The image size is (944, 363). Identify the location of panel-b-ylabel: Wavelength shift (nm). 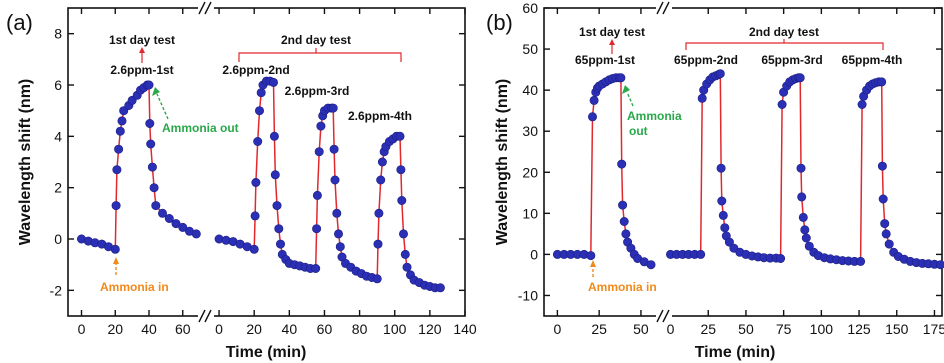
(502, 162).